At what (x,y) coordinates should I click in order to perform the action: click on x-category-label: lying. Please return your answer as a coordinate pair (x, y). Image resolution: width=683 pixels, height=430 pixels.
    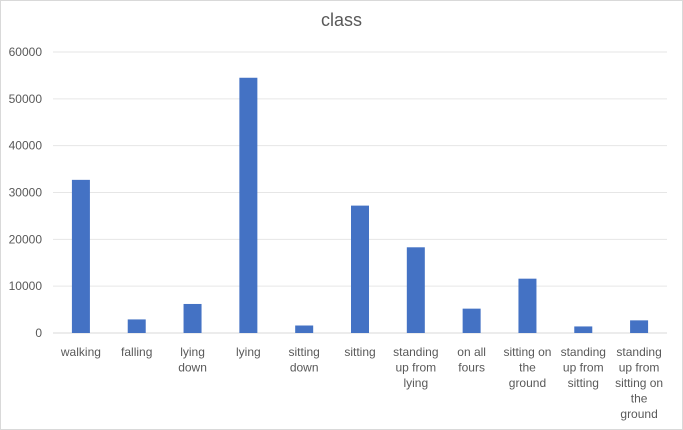
    Looking at the image, I should click on (248, 352).